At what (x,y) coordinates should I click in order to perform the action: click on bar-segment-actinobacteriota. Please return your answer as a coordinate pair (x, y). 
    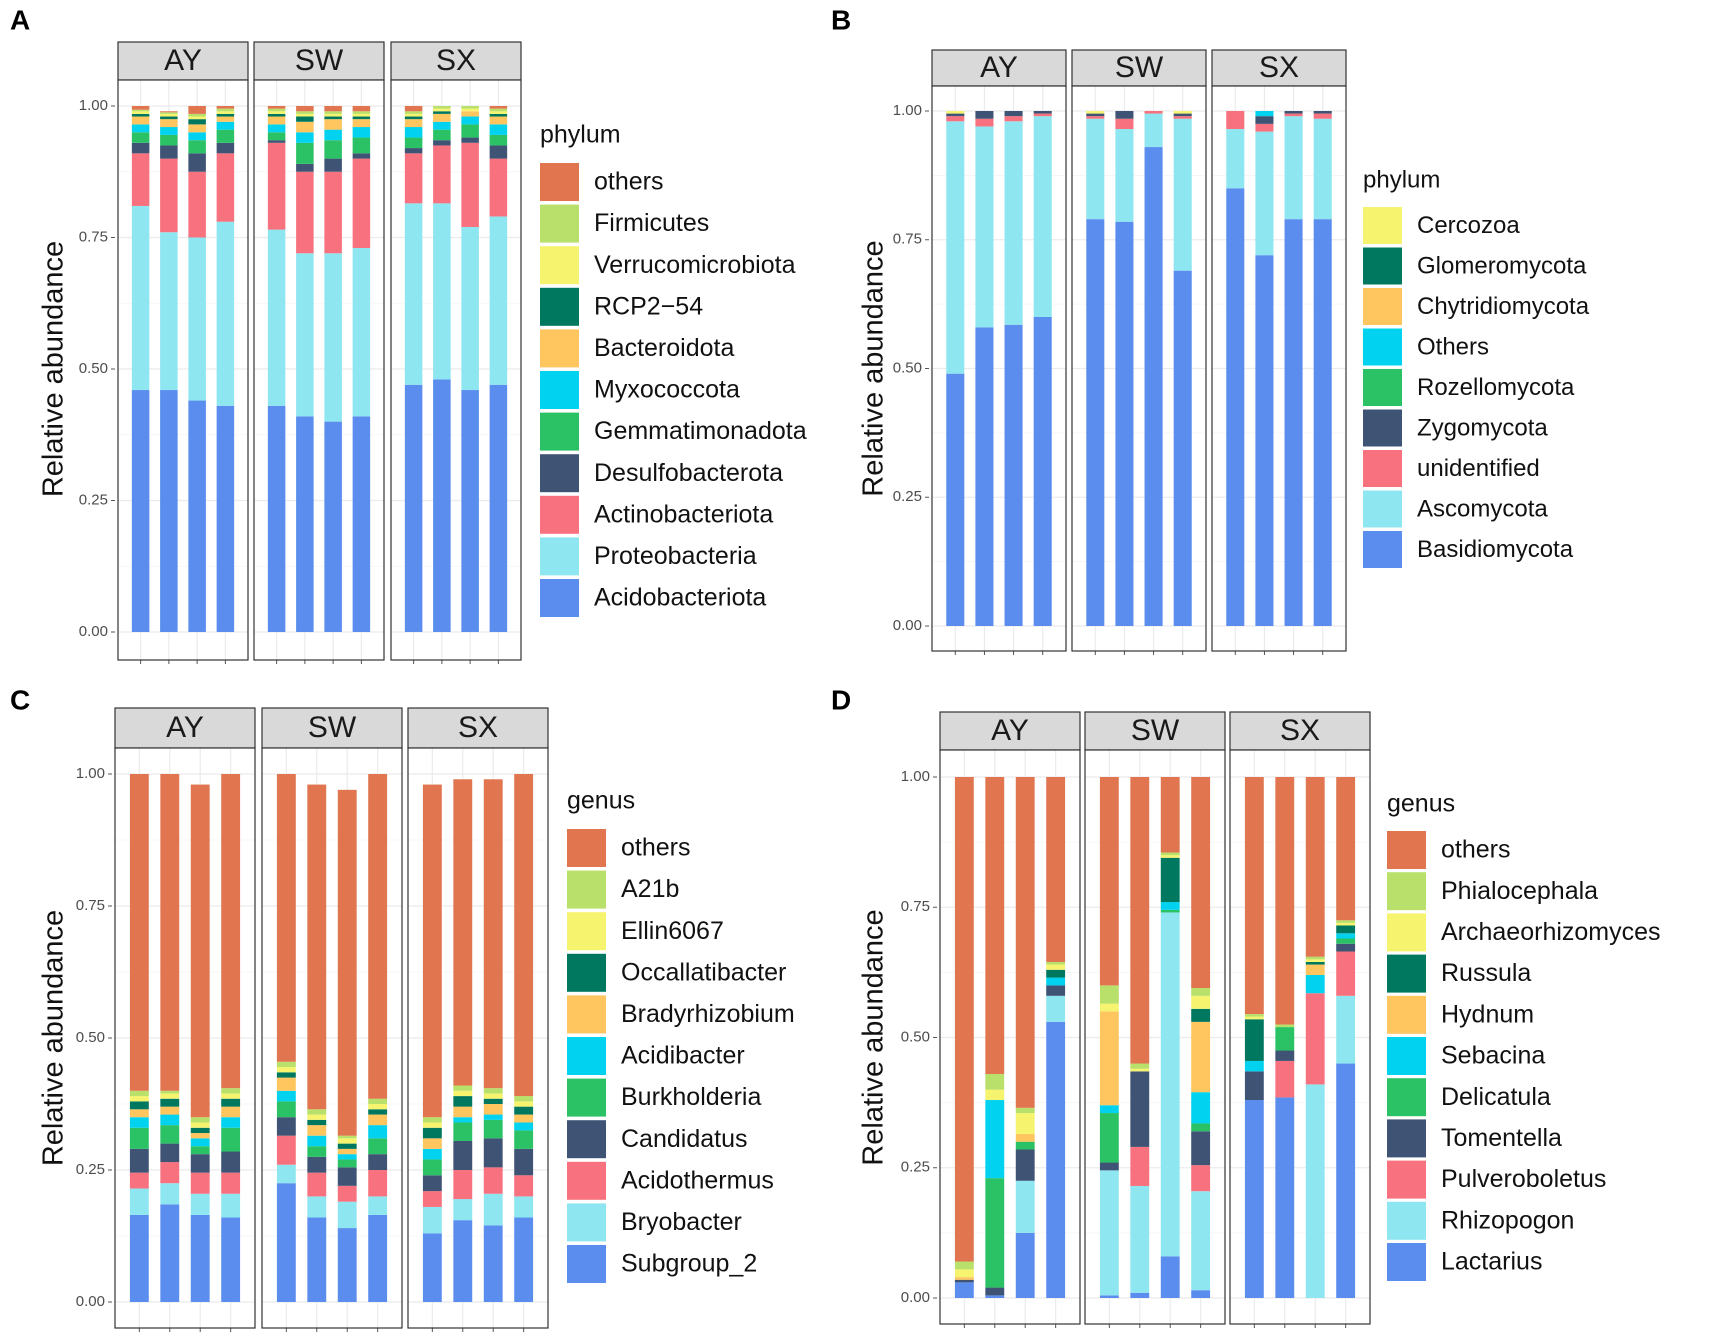
    Looking at the image, I should click on (305, 212).